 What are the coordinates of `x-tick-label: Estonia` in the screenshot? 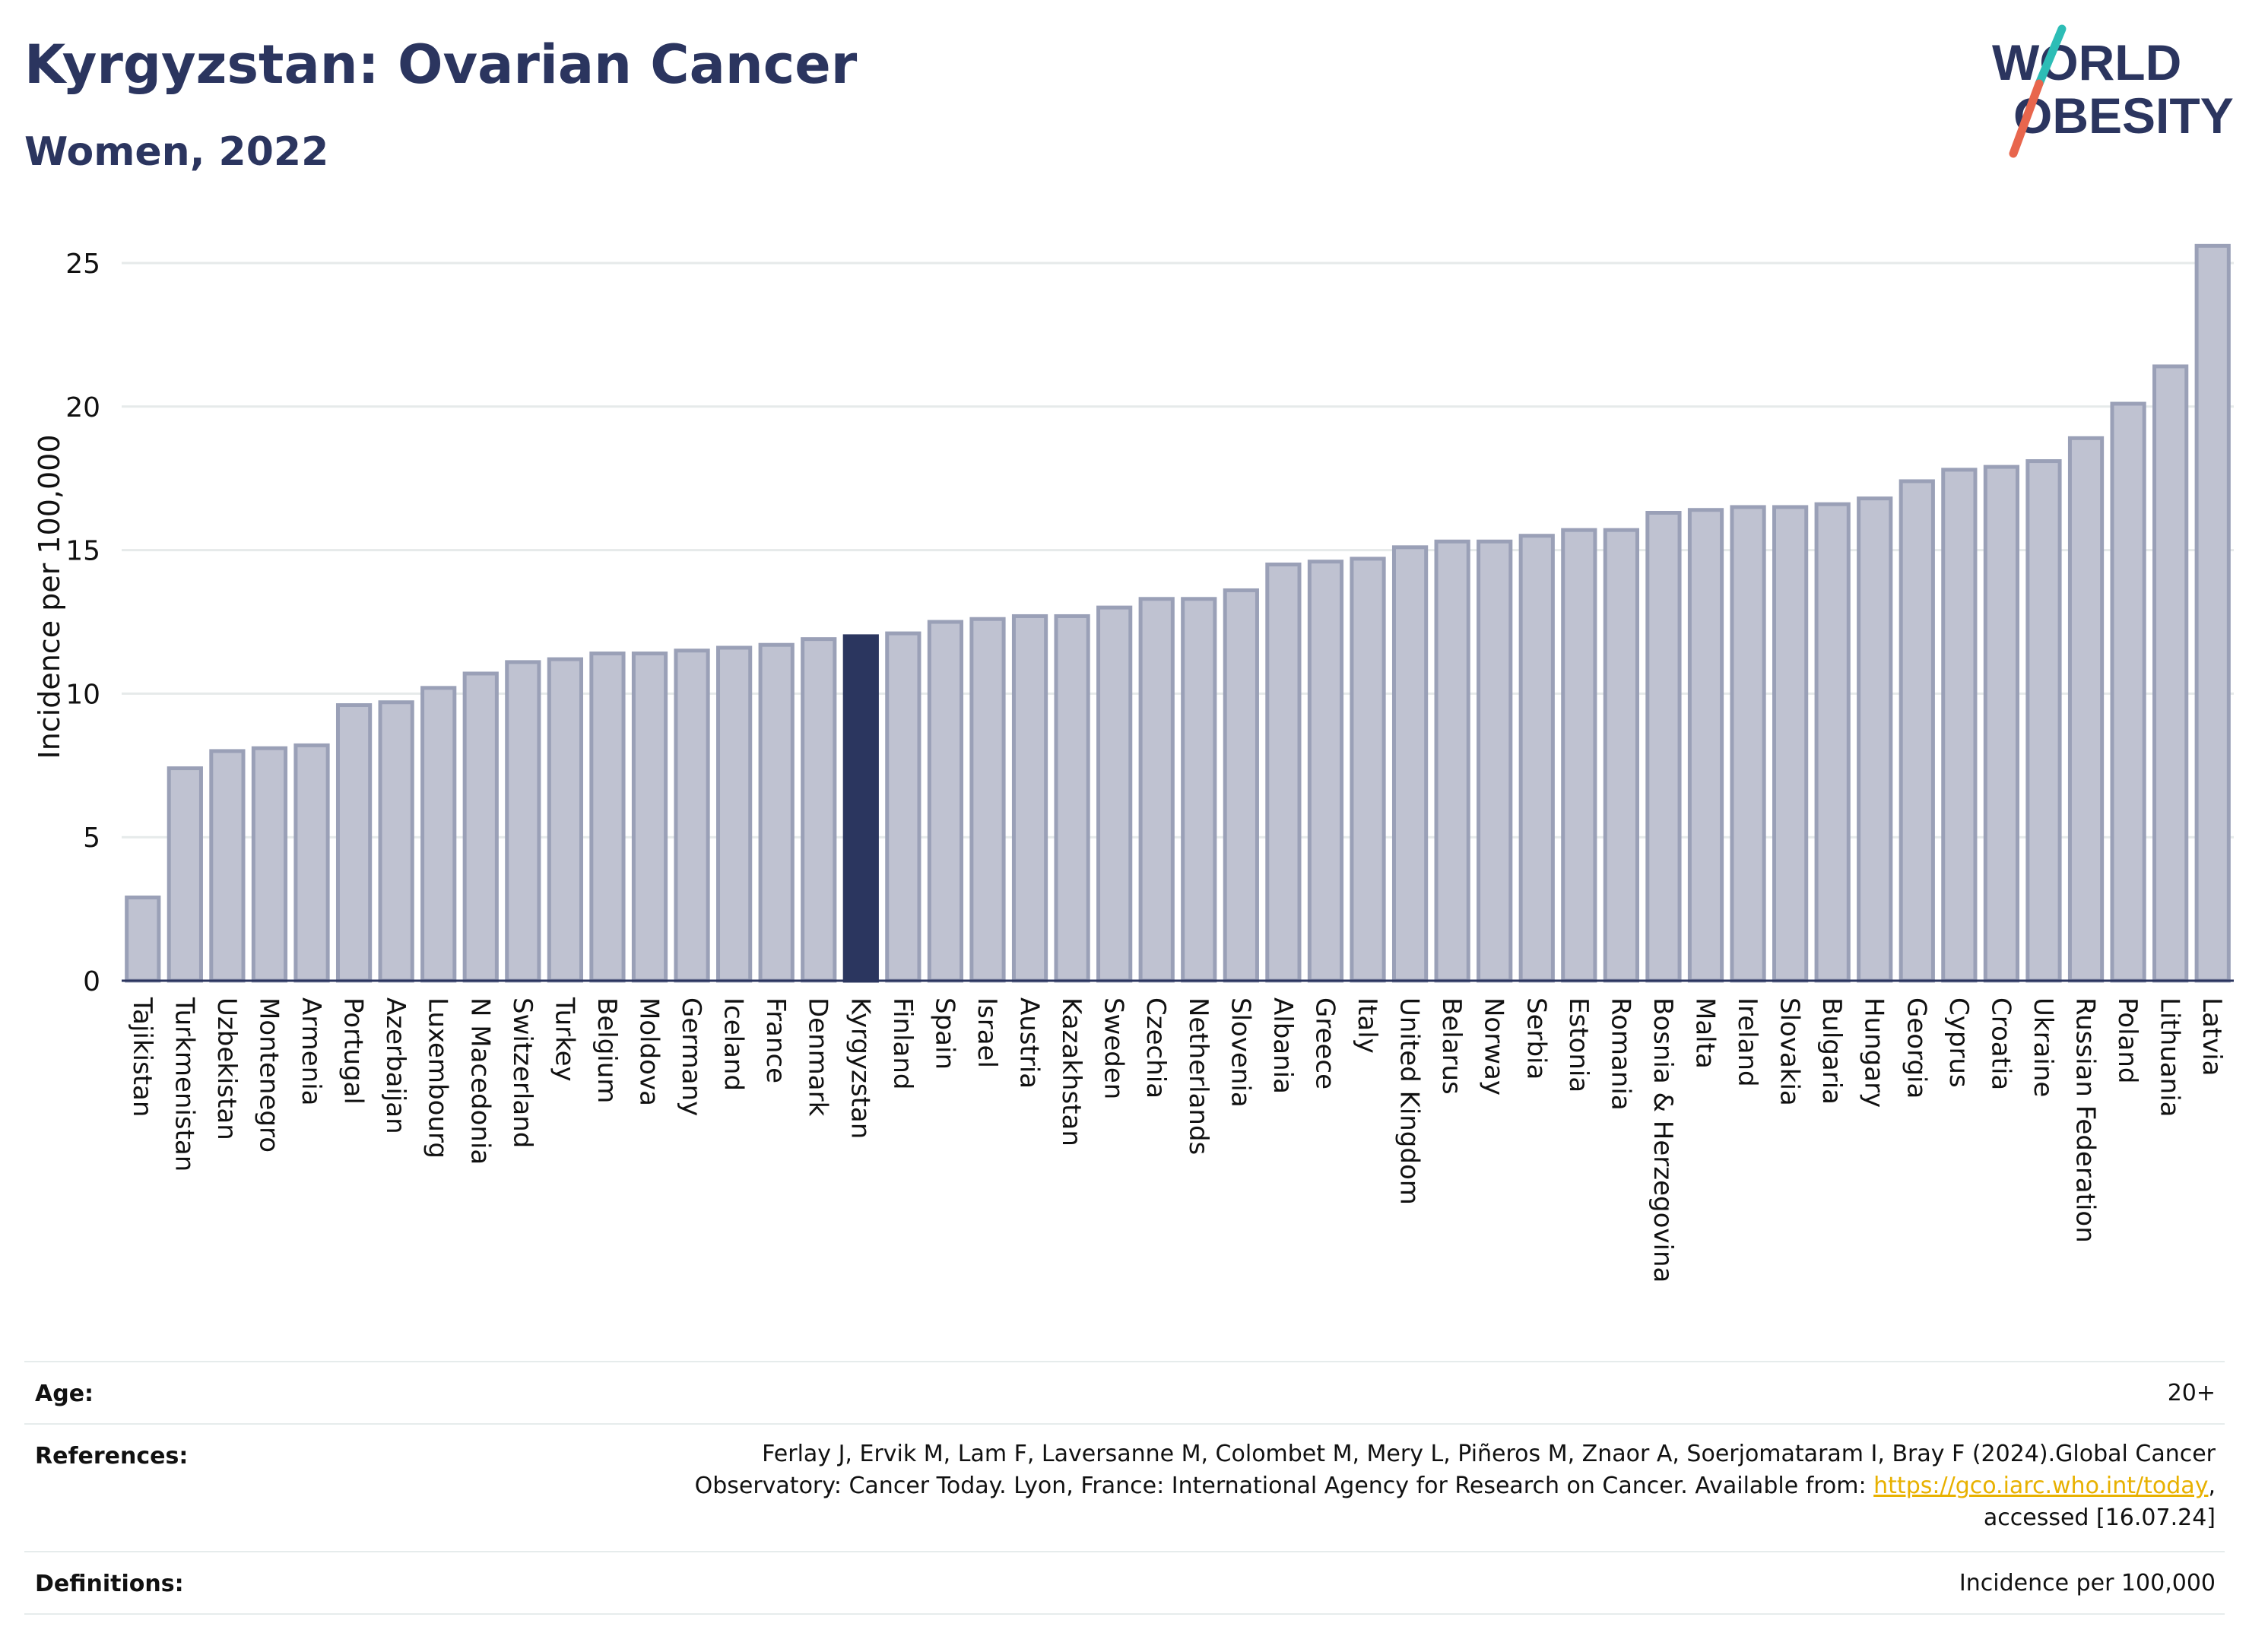 It's located at (1578, 1044).